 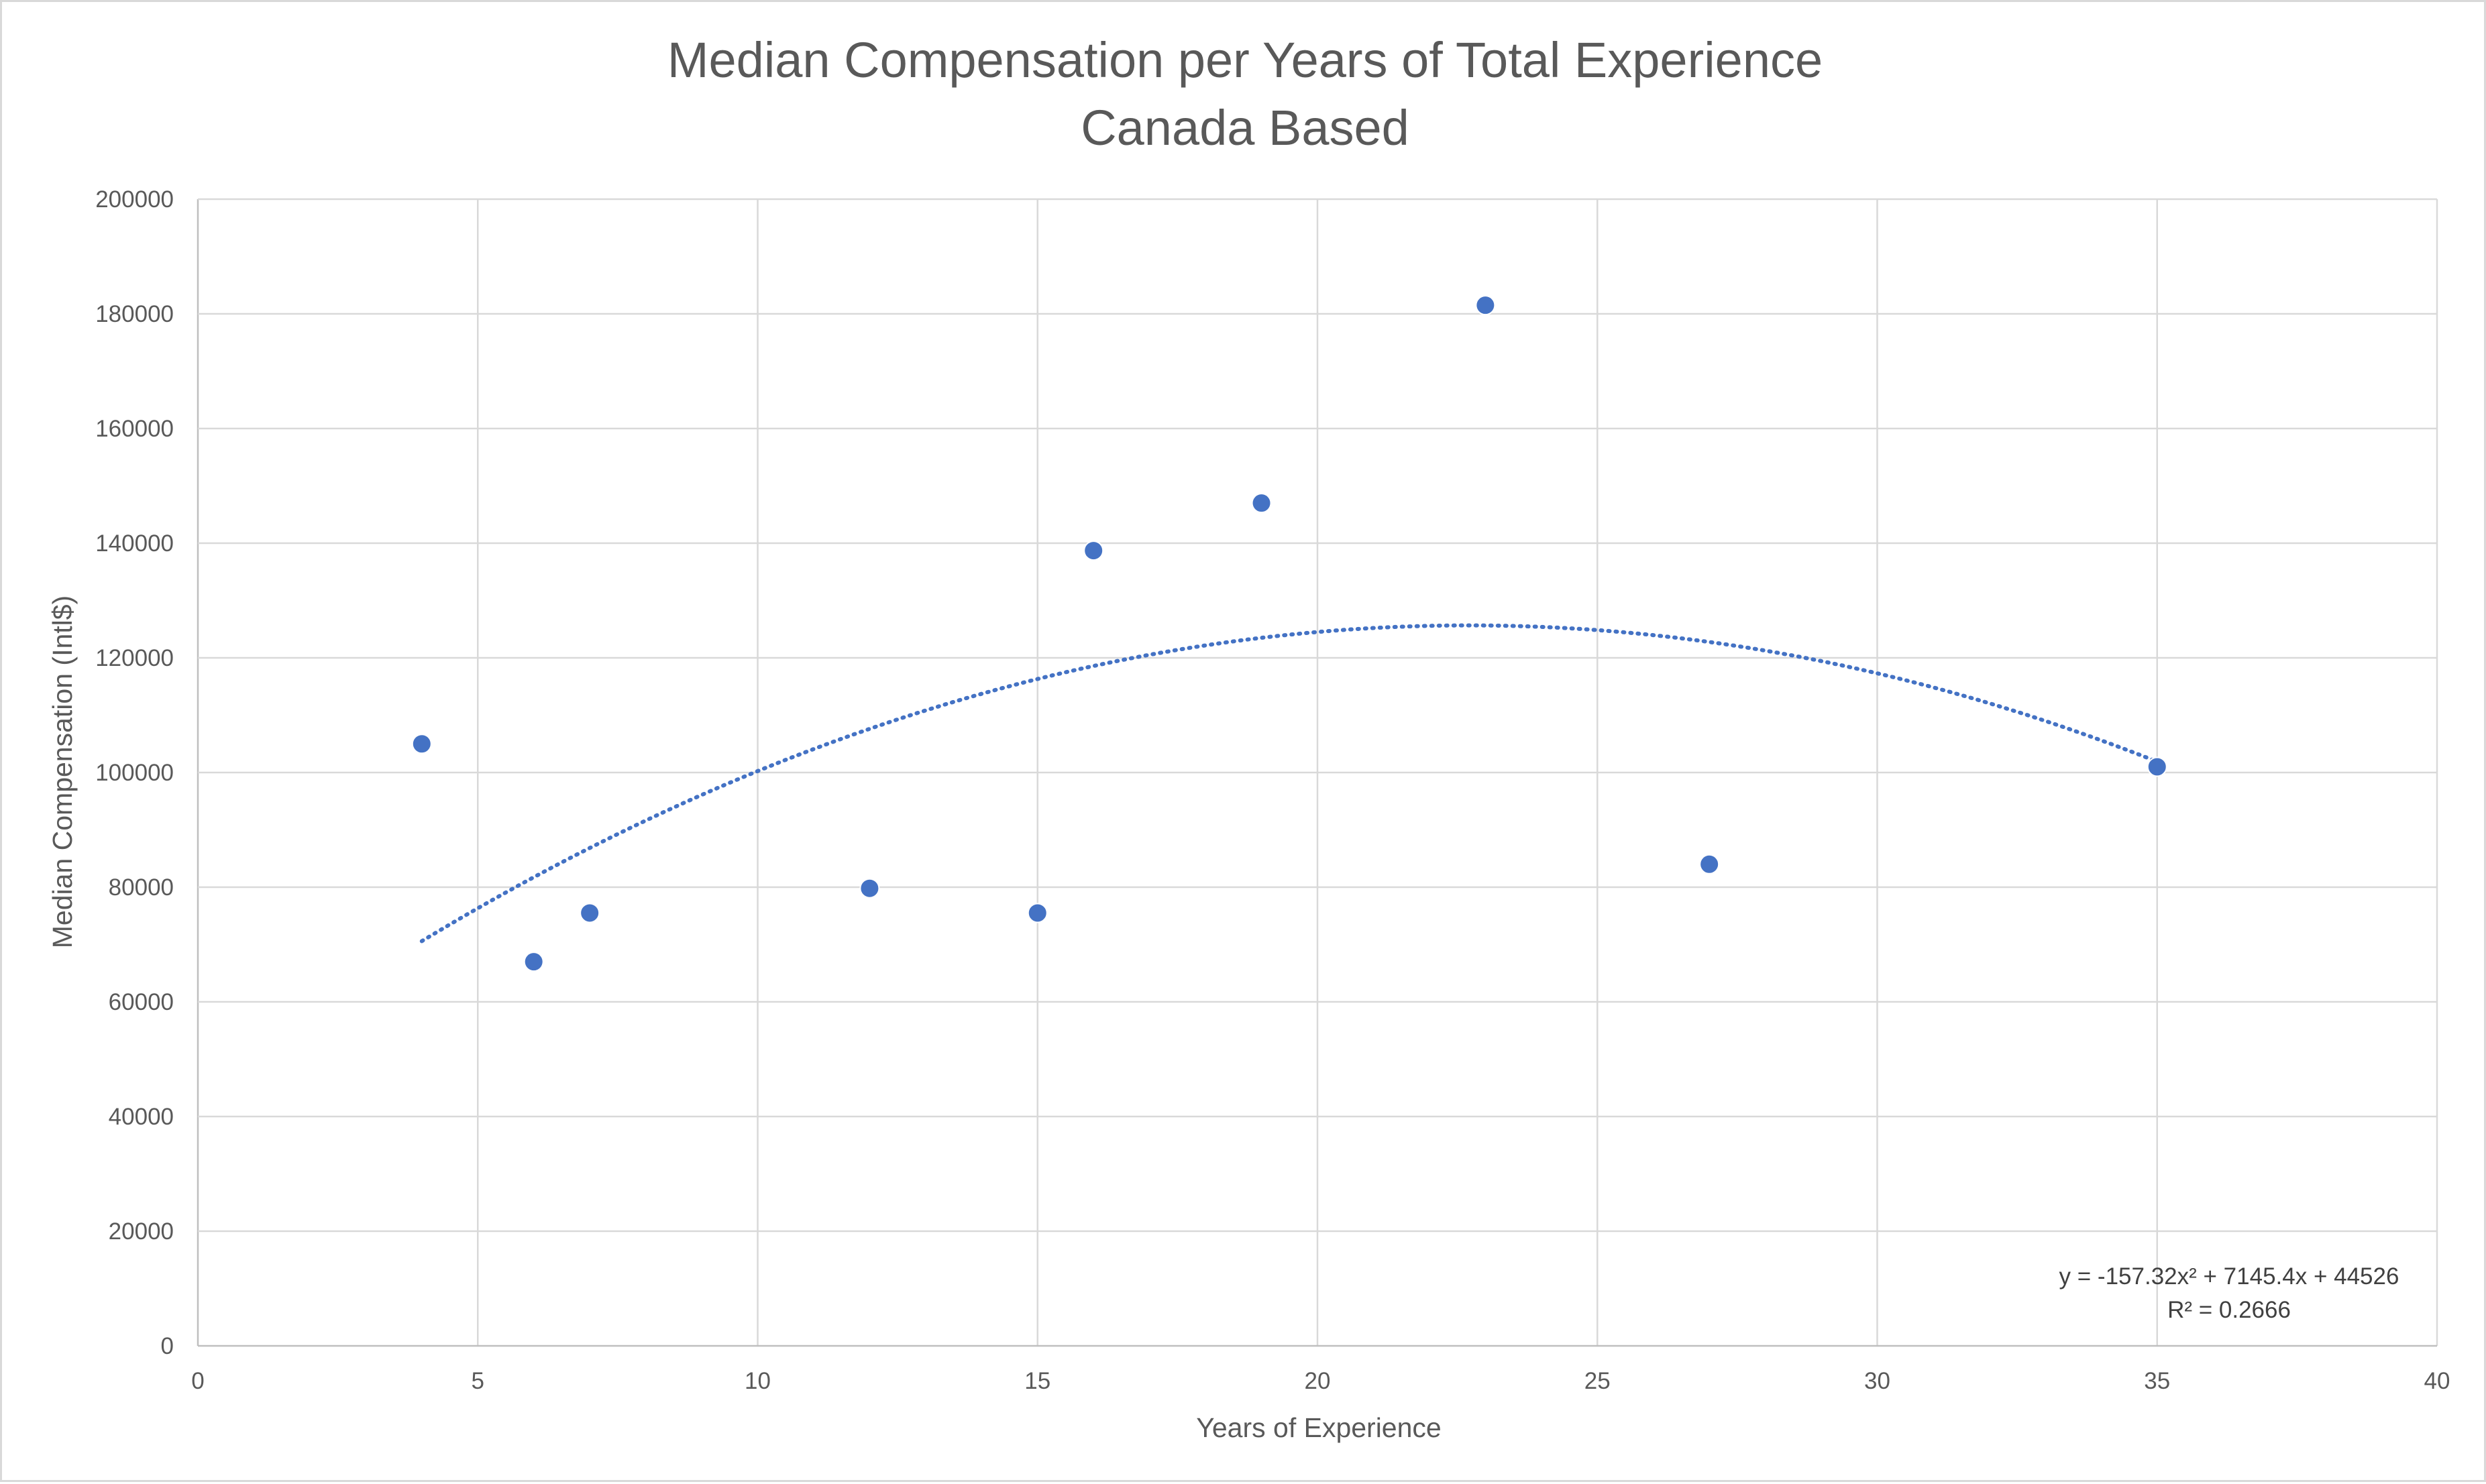 I want to click on x-axis-title: Years of Experience, so click(x=1318, y=1427).